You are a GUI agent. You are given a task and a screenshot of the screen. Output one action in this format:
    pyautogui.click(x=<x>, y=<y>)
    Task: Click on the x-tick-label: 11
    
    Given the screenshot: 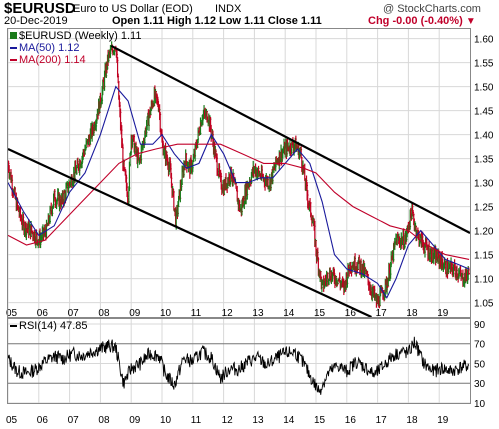 What is the action you would take?
    pyautogui.click(x=196, y=313)
    